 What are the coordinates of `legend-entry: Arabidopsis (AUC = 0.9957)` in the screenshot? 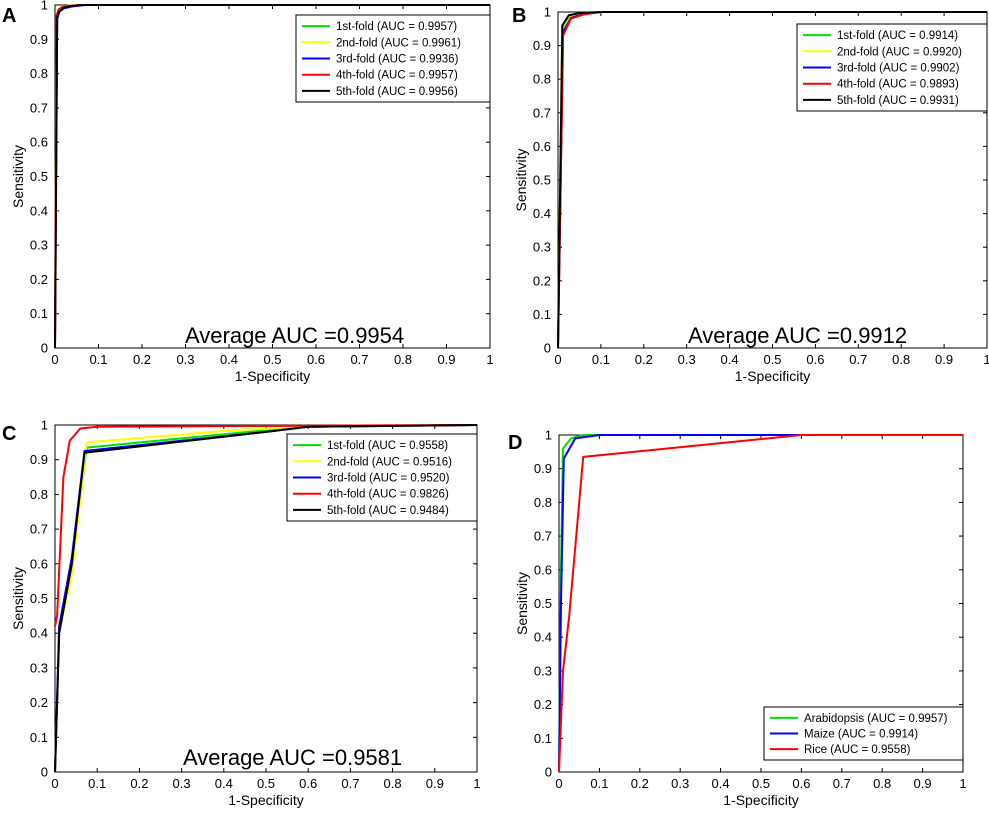 It's located at (876, 719).